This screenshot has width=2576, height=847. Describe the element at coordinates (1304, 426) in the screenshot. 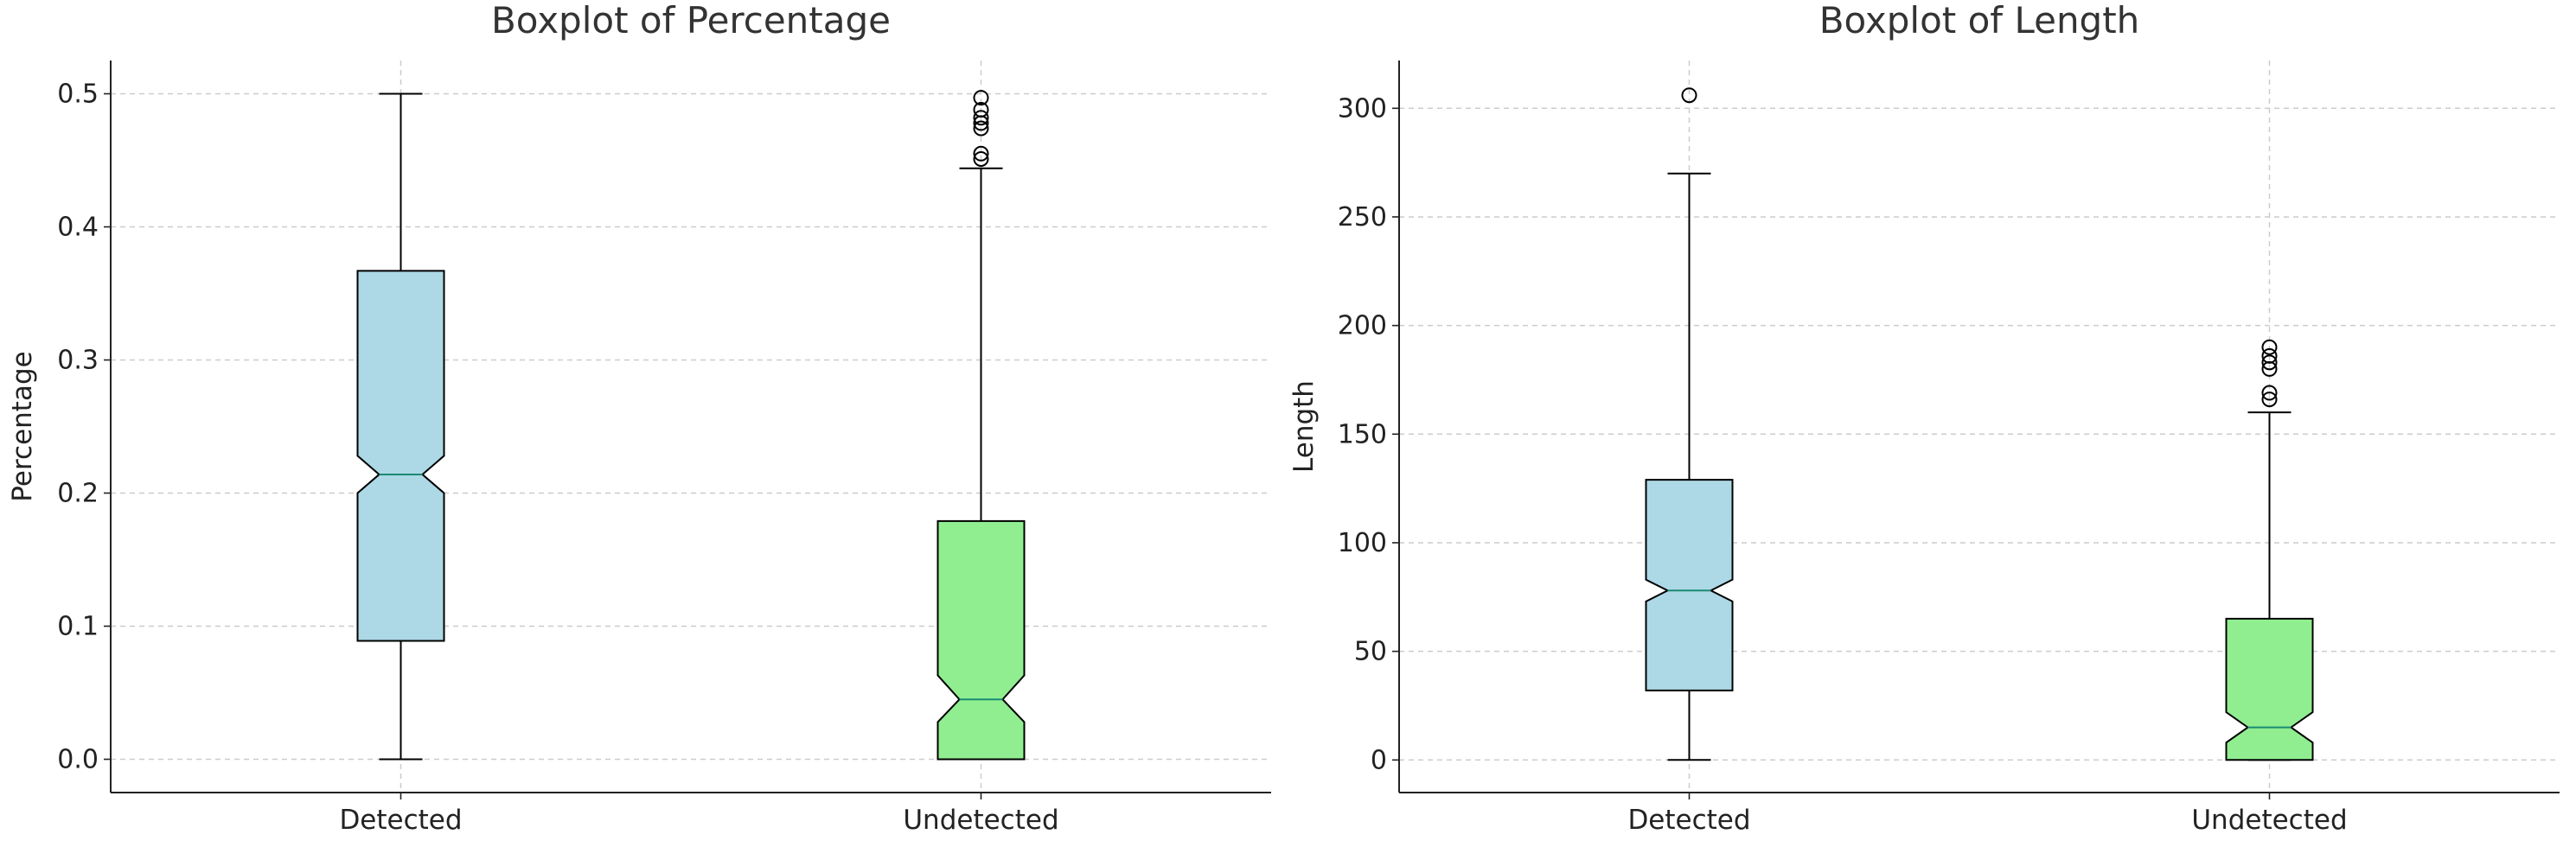

I see `y-axis-label: Length` at that location.